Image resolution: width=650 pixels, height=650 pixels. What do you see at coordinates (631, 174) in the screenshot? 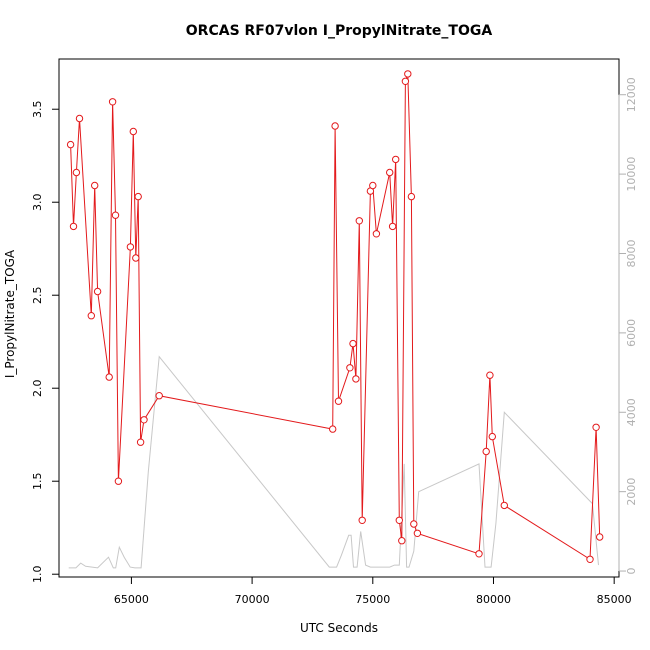
I see `y2-tick-label: 10000` at bounding box center [631, 174].